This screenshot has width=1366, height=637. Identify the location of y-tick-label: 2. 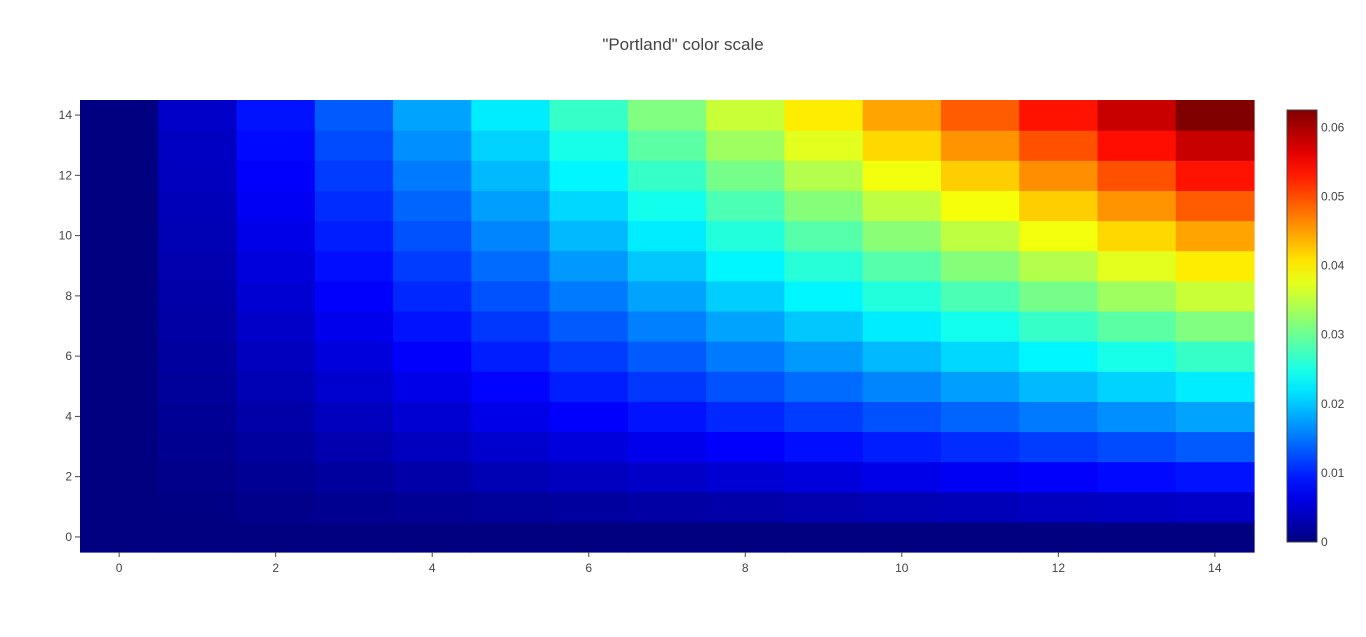
(68, 477).